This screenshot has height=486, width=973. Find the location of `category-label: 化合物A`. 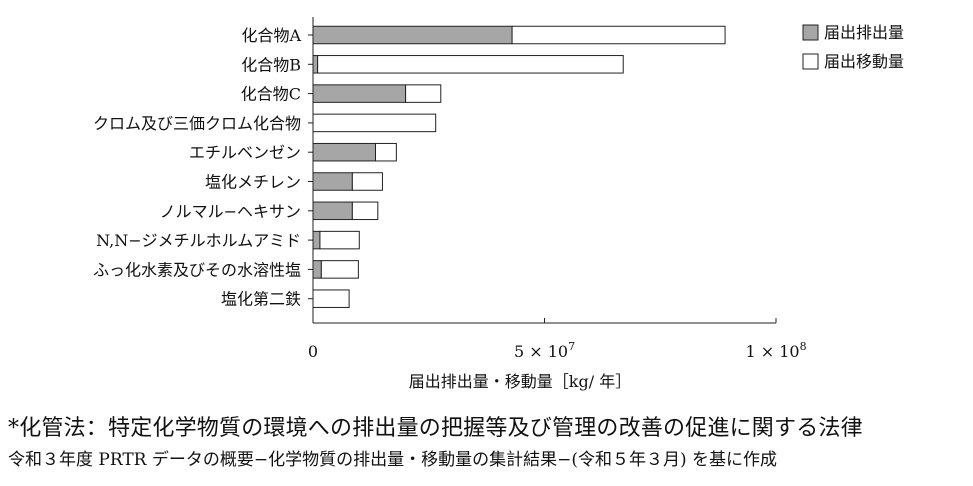

category-label: 化合物A is located at coordinates (271, 35).